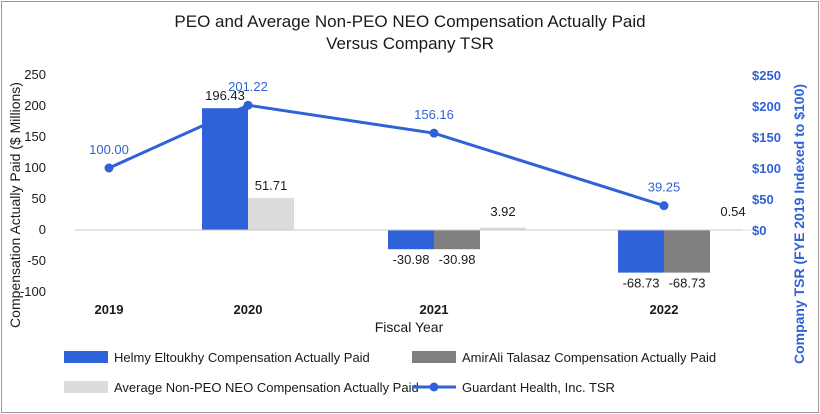  What do you see at coordinates (410, 43) in the screenshot?
I see `chart-subtitle: Versus Company TSR` at bounding box center [410, 43].